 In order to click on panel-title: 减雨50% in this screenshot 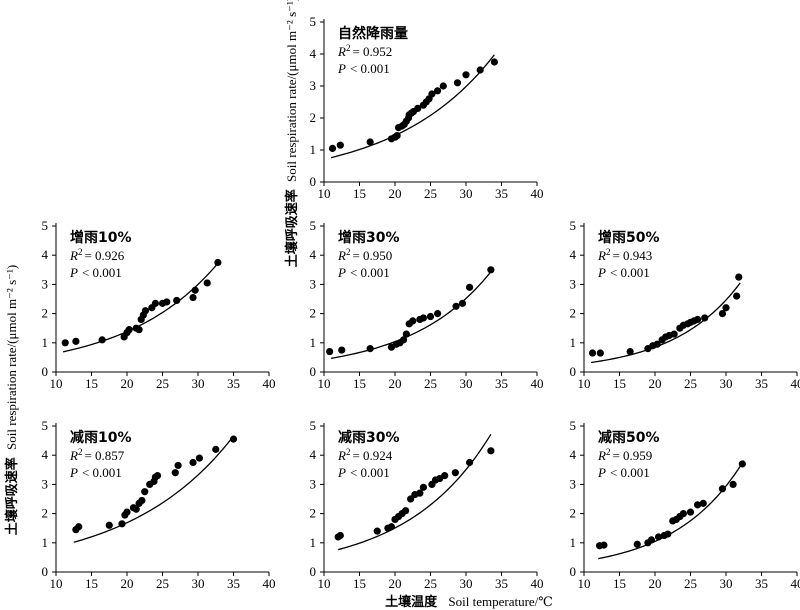, I will do `click(629, 437)`.